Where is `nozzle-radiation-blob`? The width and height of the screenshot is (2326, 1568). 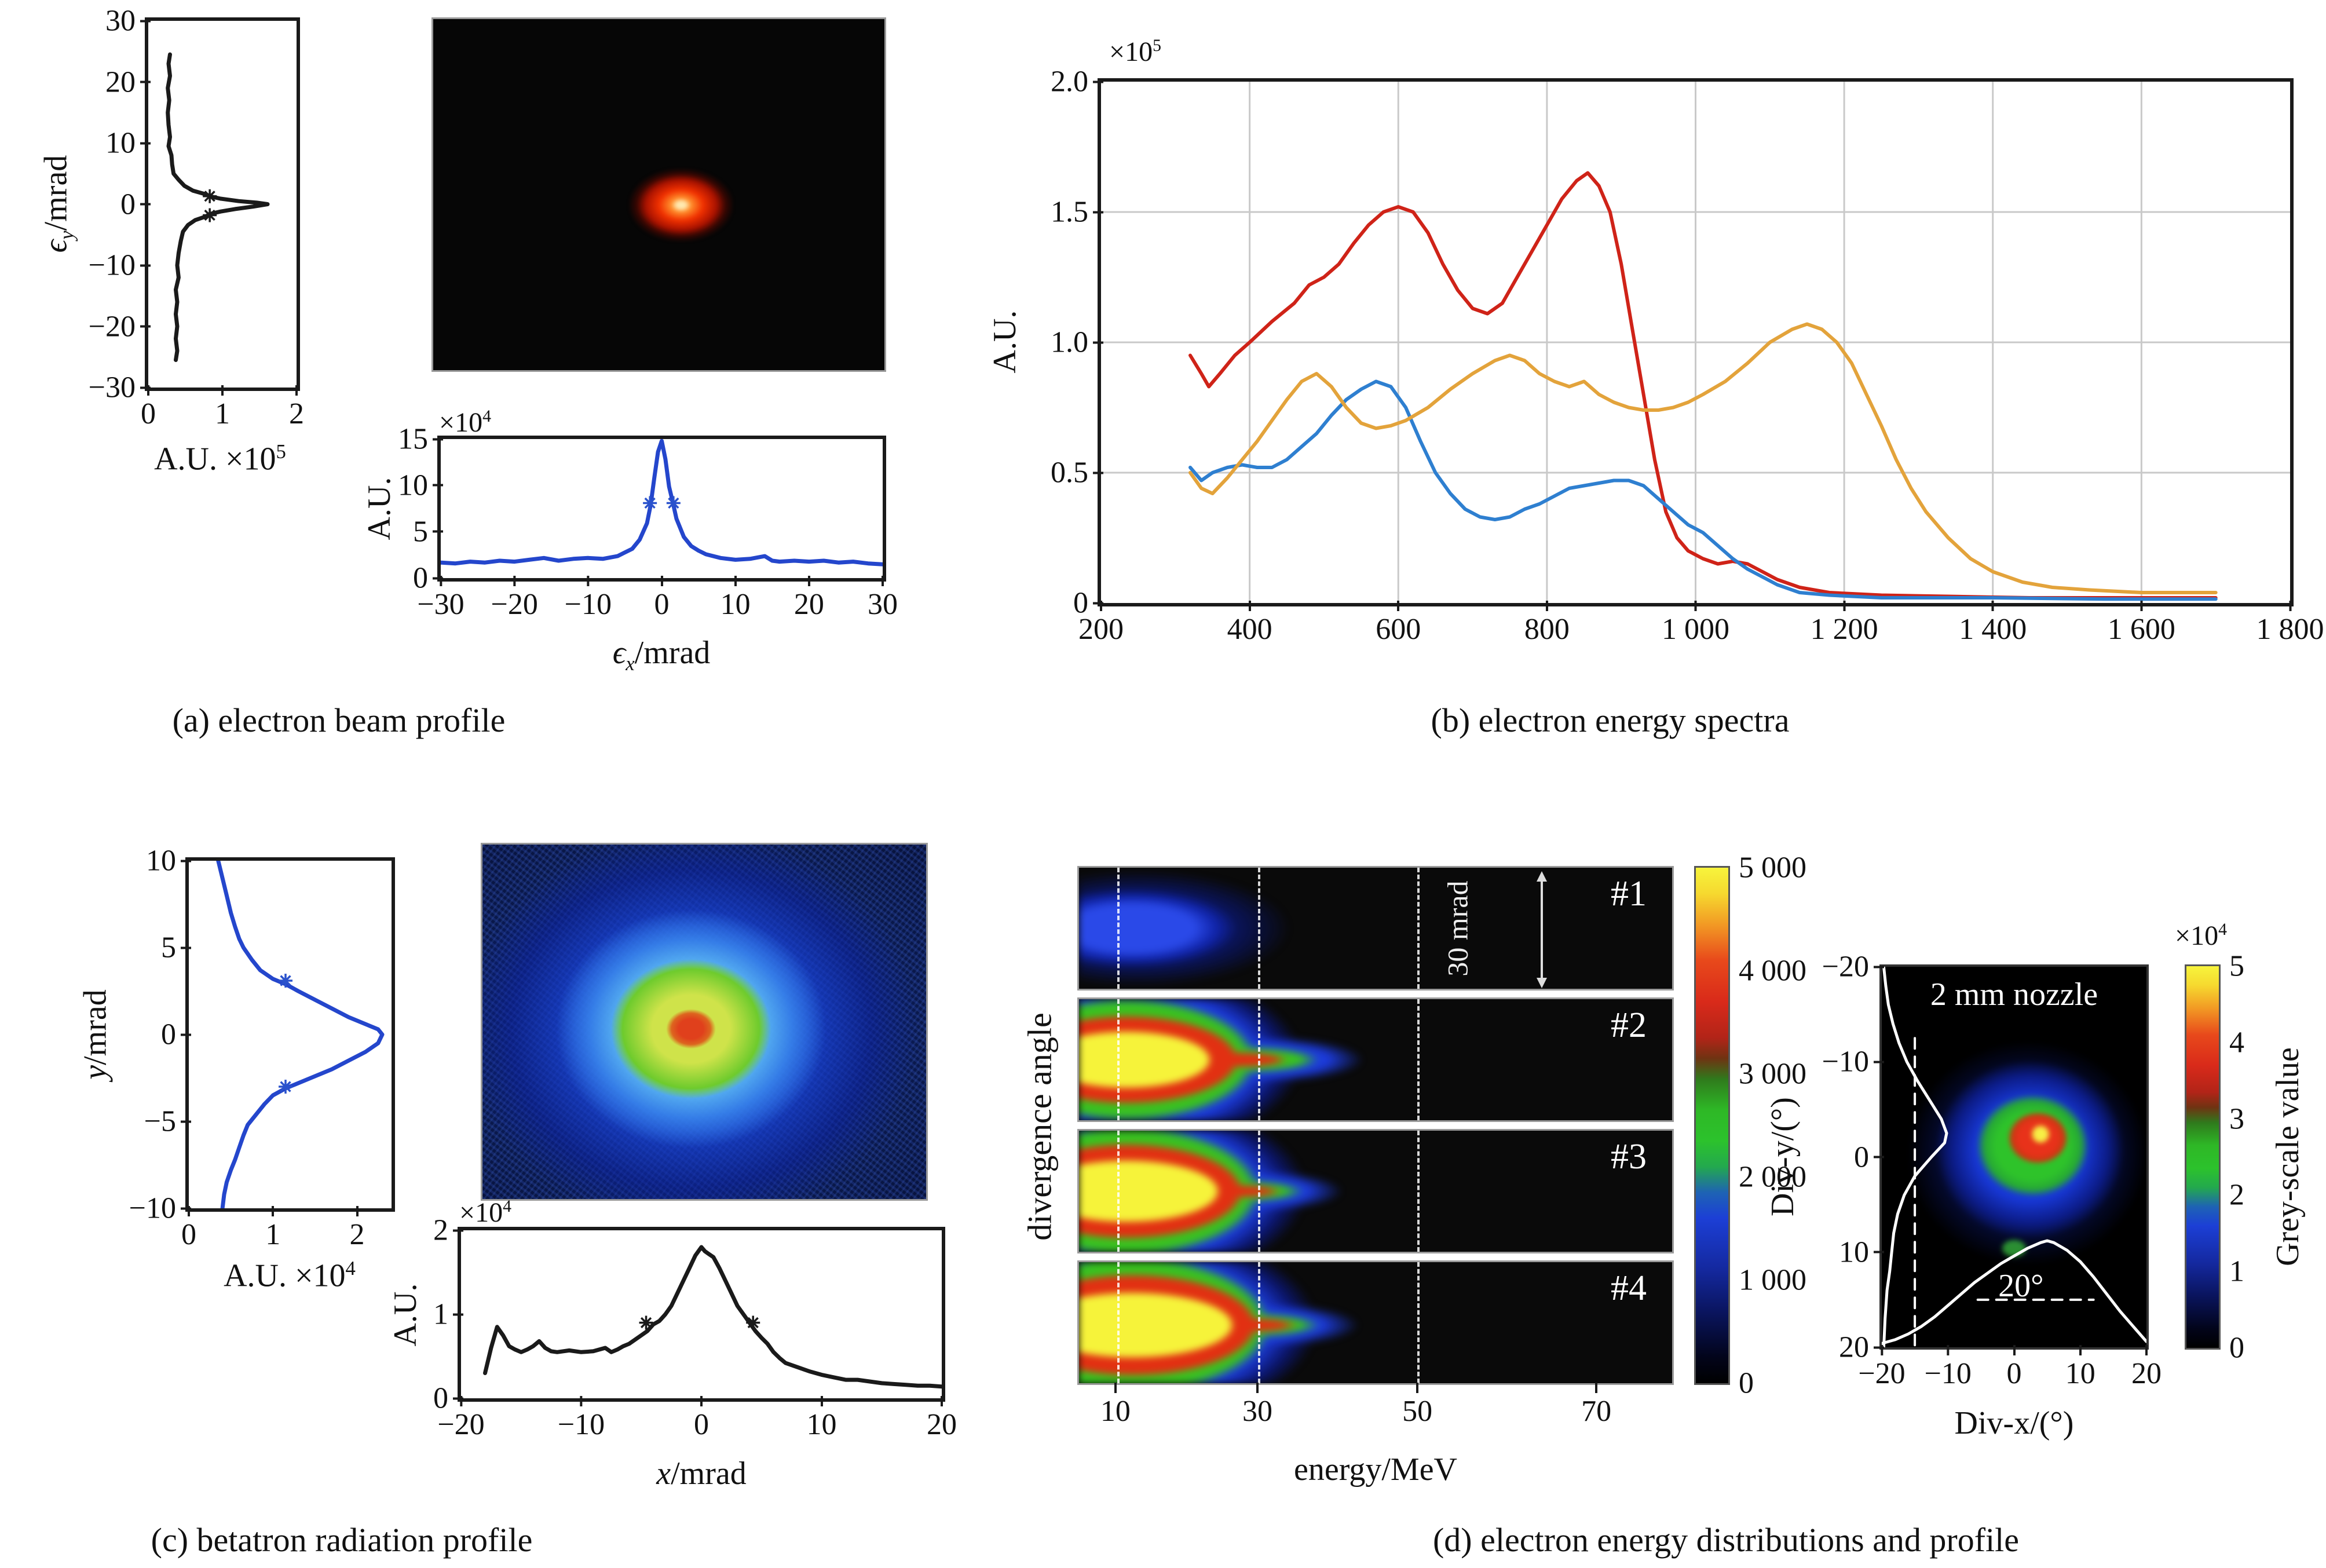 nozzle-radiation-blob is located at coordinates (2014, 1157).